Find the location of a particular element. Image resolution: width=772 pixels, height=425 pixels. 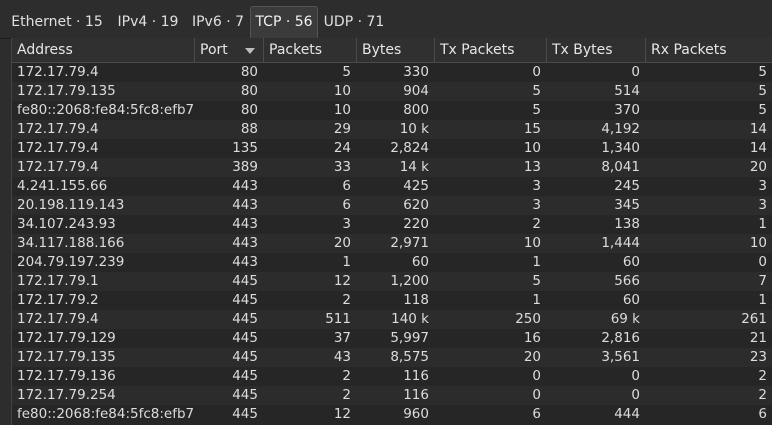

table-row: 204.79.197.239 443 1 60 1 60 0 is located at coordinates (392, 262).